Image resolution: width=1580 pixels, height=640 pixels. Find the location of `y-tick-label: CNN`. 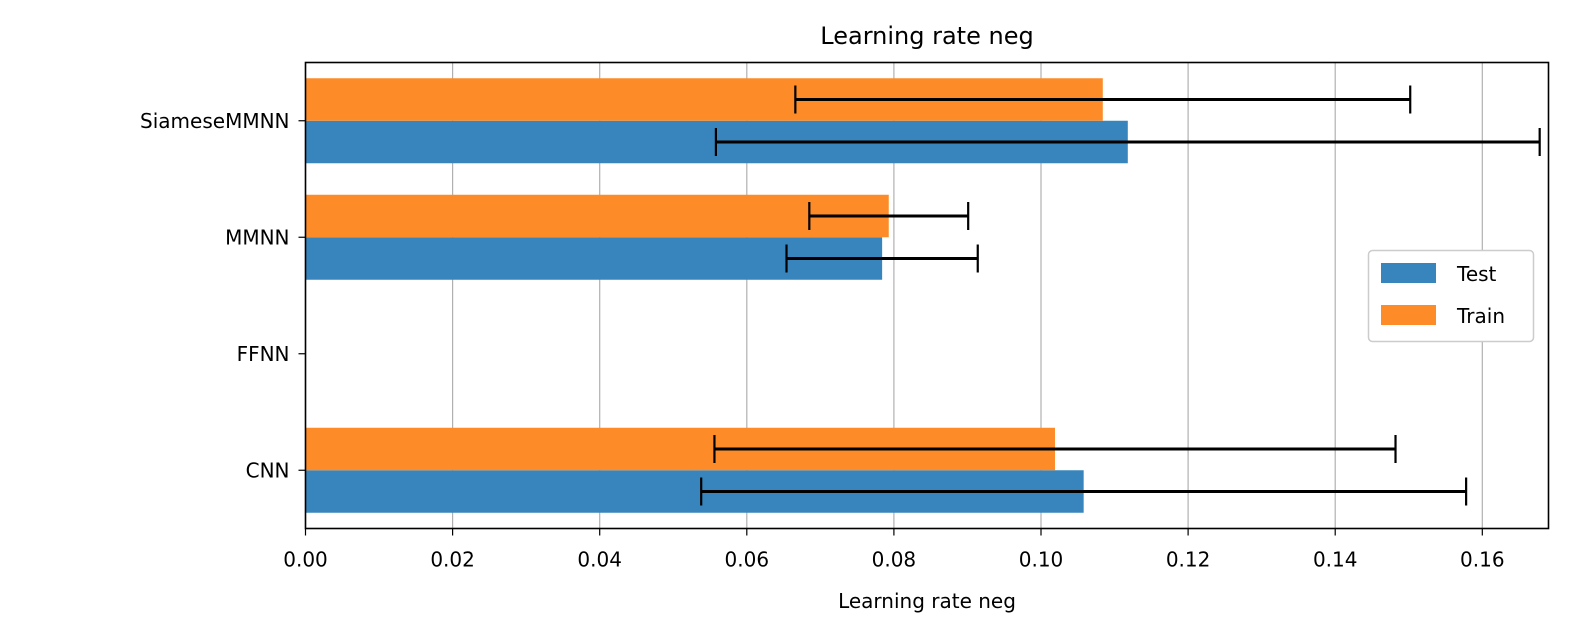

y-tick-label: CNN is located at coordinates (268, 470).